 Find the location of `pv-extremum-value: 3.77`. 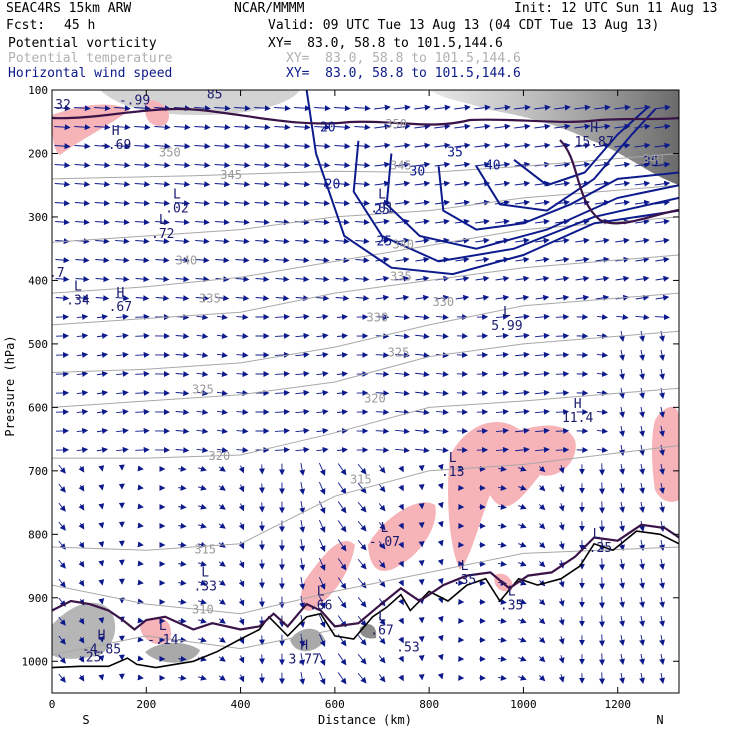

pv-extremum-value: 3.77 is located at coordinates (304, 659).